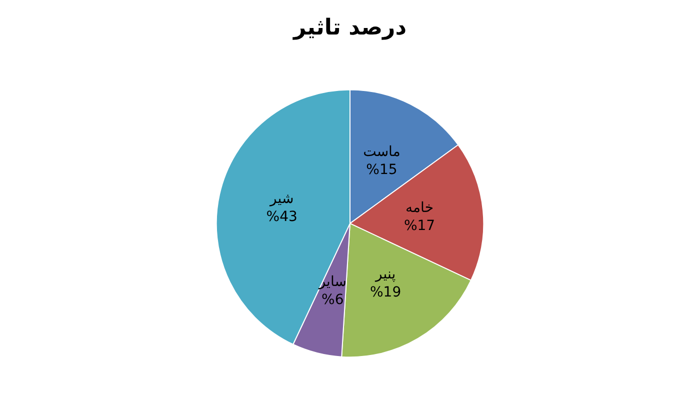  I want to click on data-label: %43, so click(282, 217).